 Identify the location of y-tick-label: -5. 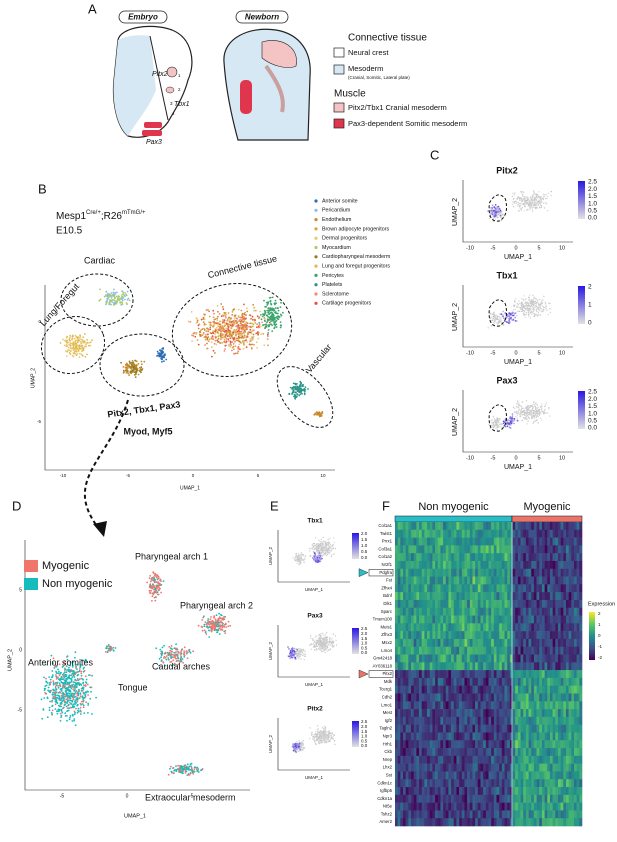
(20, 710).